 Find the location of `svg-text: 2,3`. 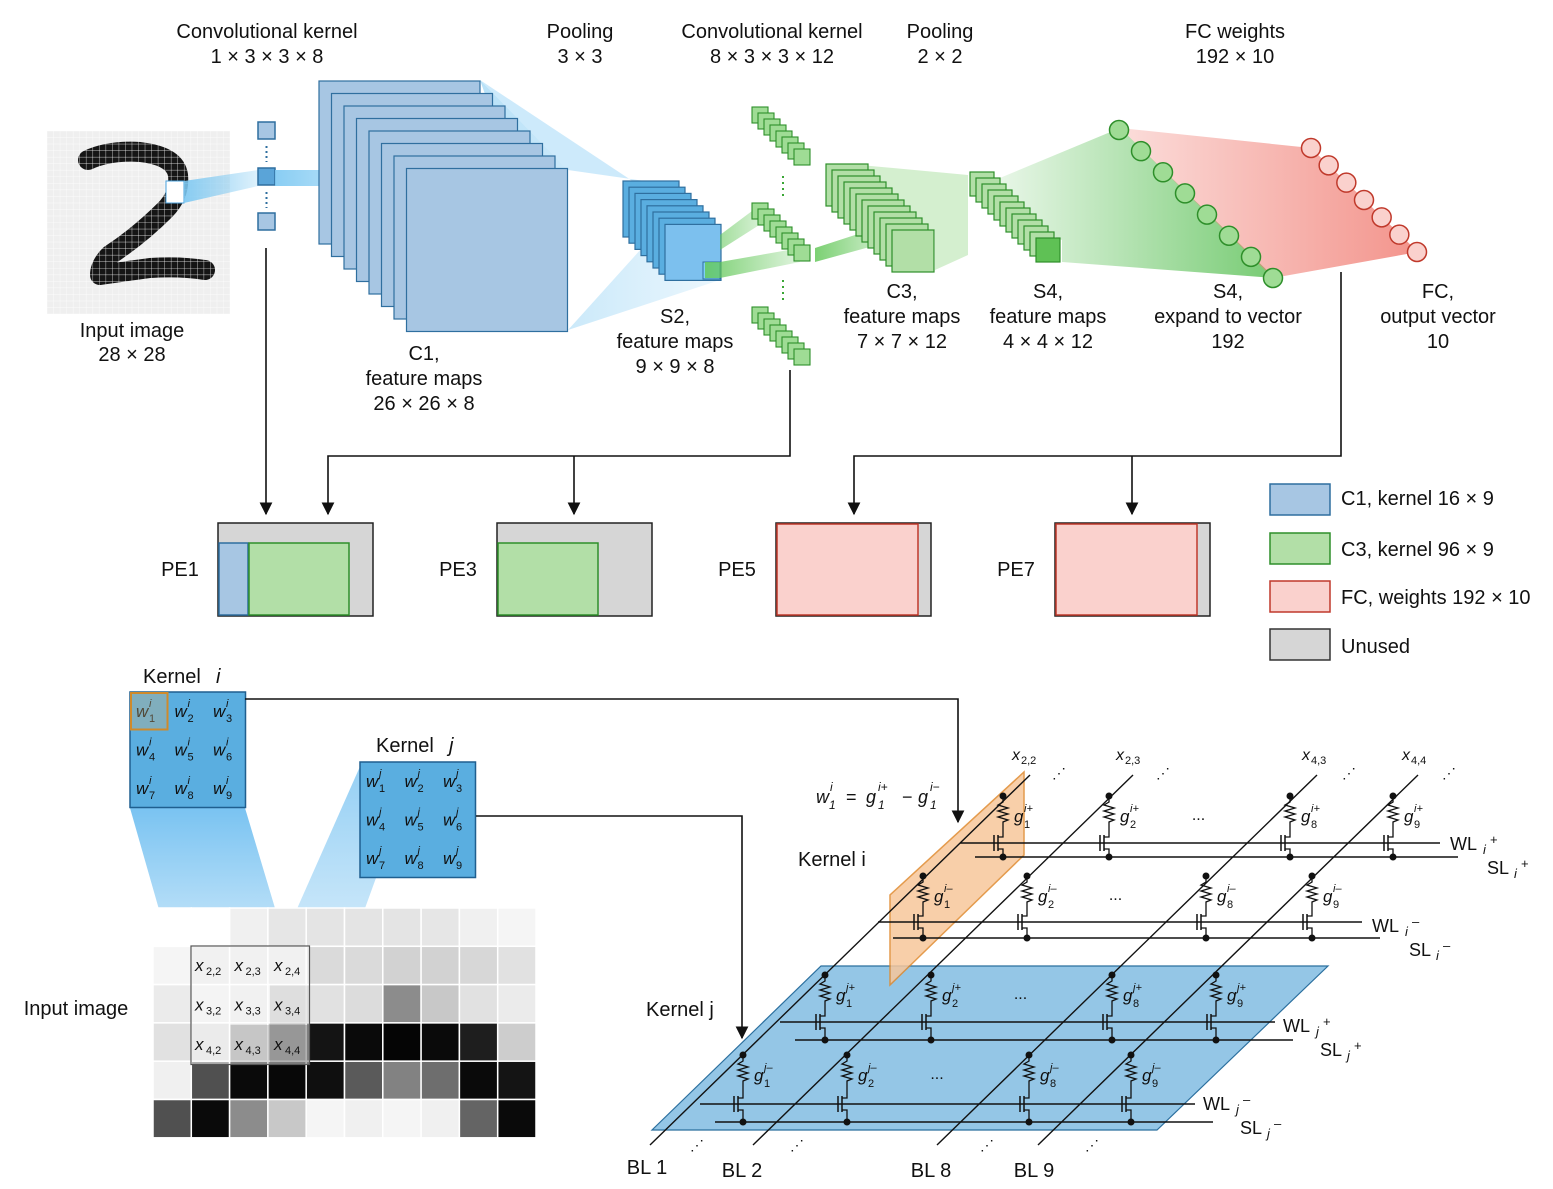

svg-text: 2,3 is located at coordinates (1132, 761).